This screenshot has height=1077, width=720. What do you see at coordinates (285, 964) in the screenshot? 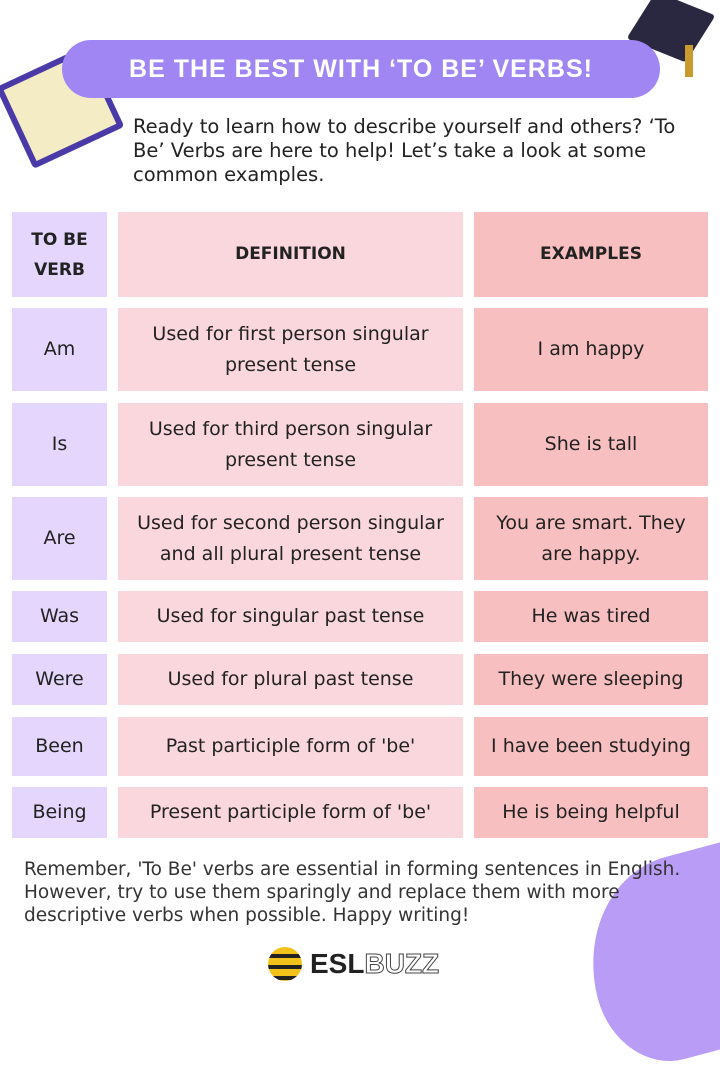
I see `bee-icon` at bounding box center [285, 964].